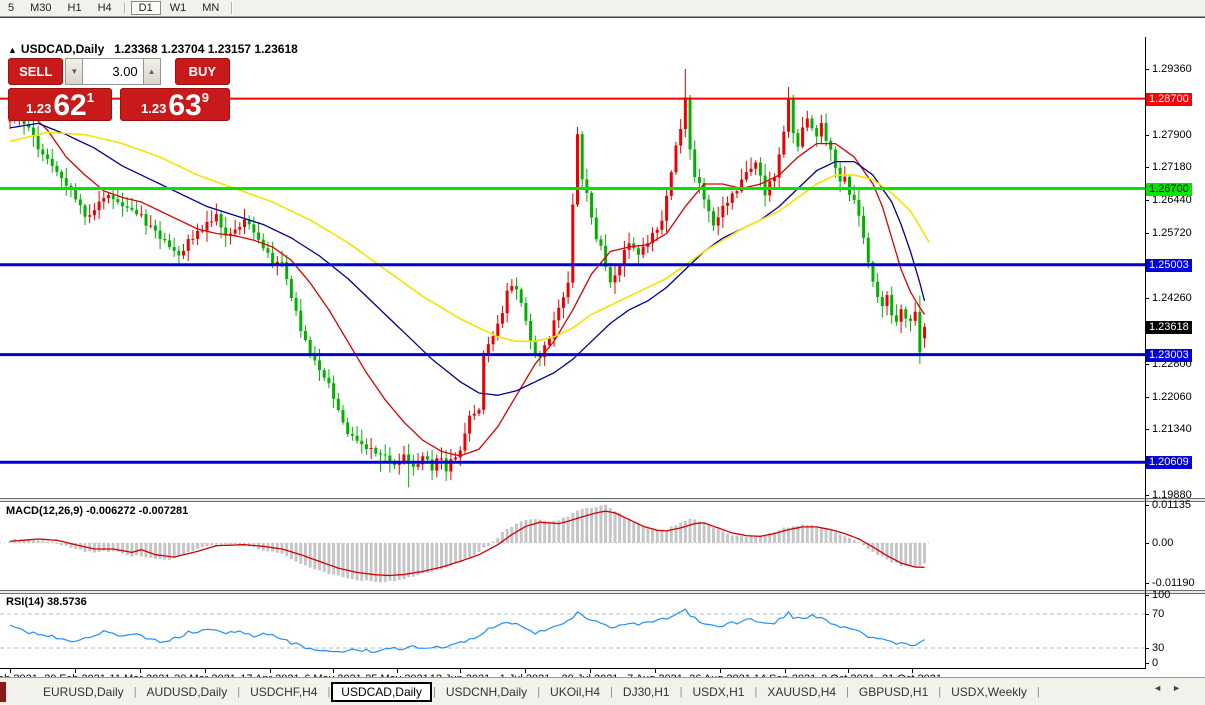  I want to click on pane-separator-main-macd, so click(602, 500).